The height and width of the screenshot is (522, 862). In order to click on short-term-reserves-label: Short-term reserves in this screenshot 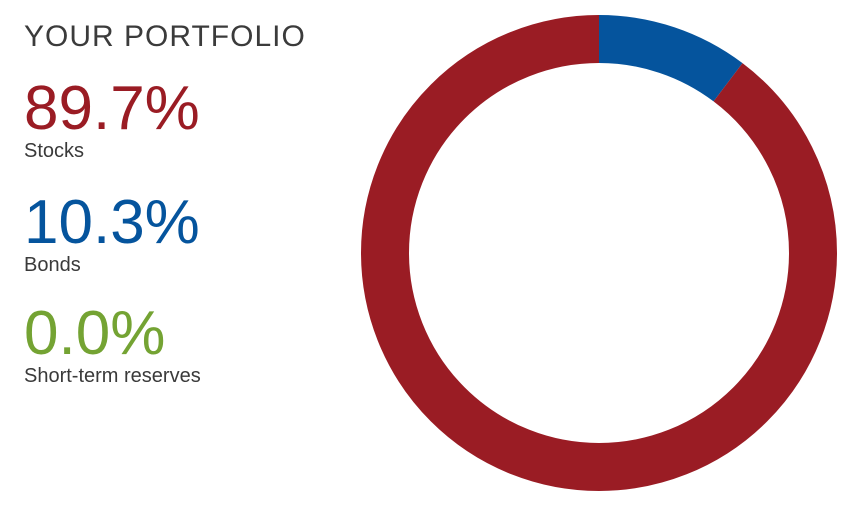, I will do `click(112, 376)`.